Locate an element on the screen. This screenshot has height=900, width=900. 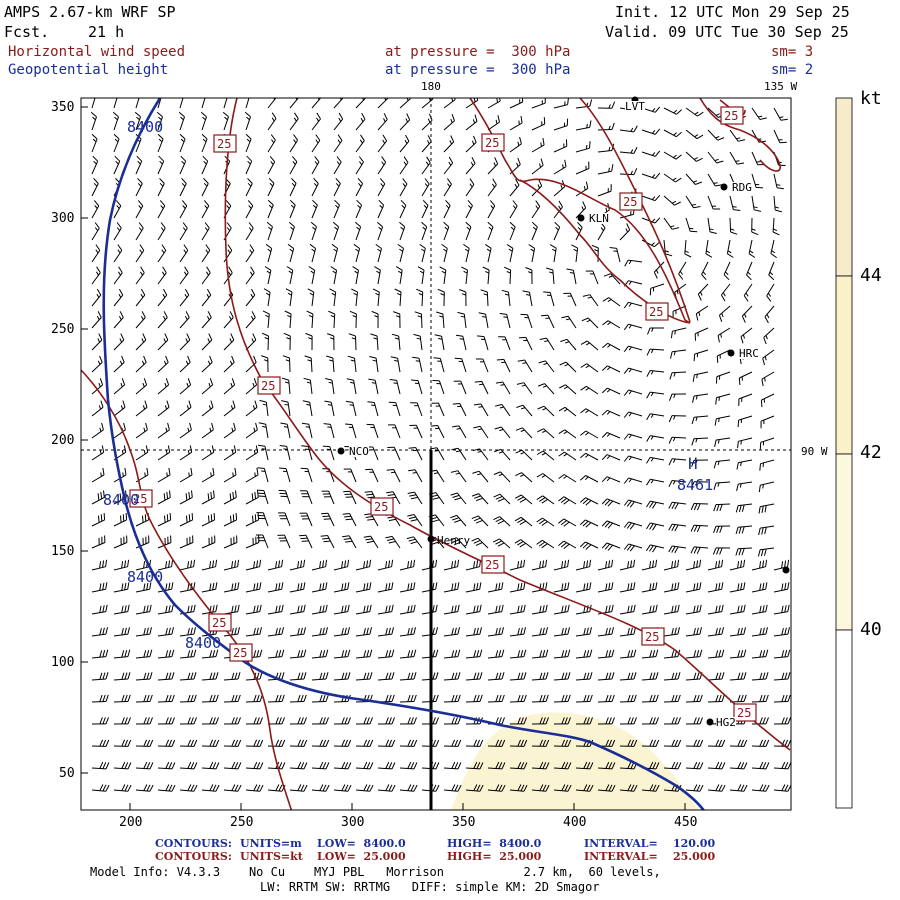
high-value: 8461 is located at coordinates (695, 485).